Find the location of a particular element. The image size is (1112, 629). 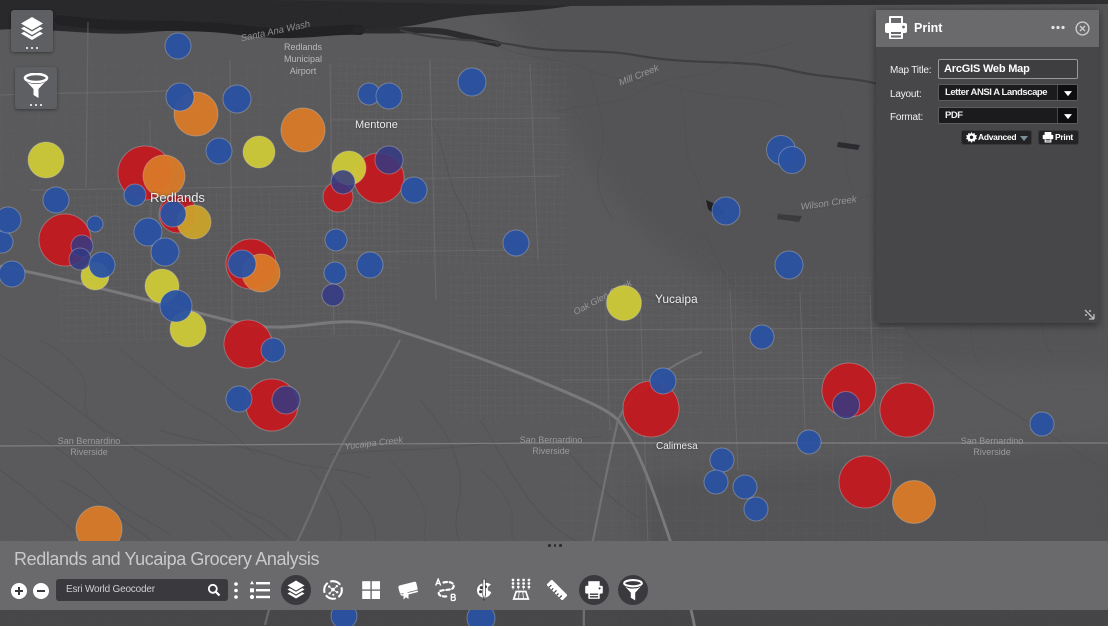

svg-text: Yucaipa is located at coordinates (676, 299).